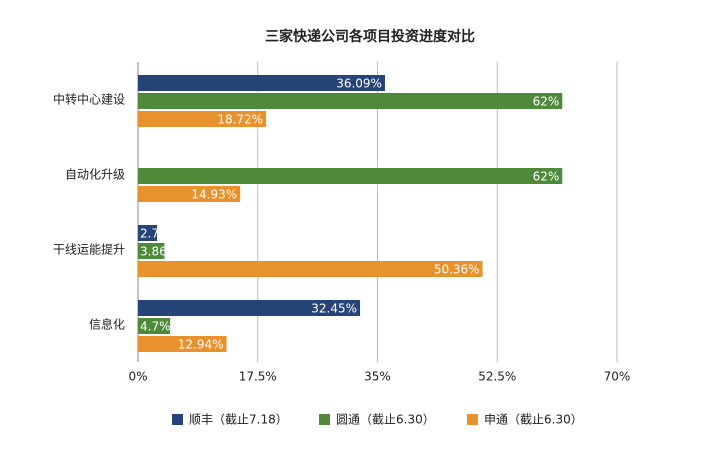  What do you see at coordinates (497, 377) in the screenshot?
I see `x-tick-label: 52.5%` at bounding box center [497, 377].